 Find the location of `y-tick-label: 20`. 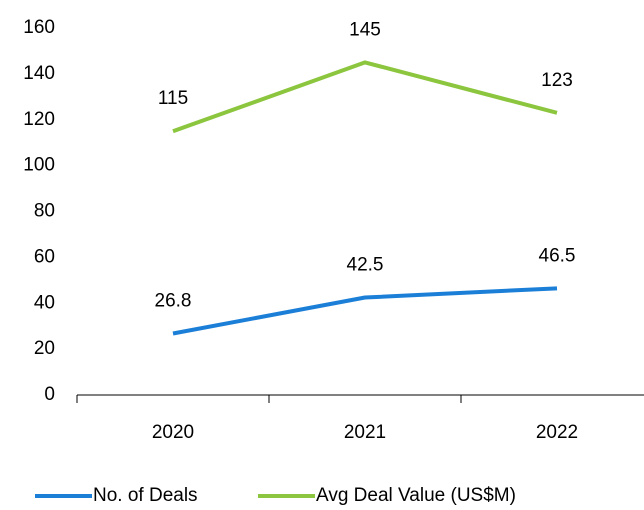

y-tick-label: 20 is located at coordinates (44, 348).